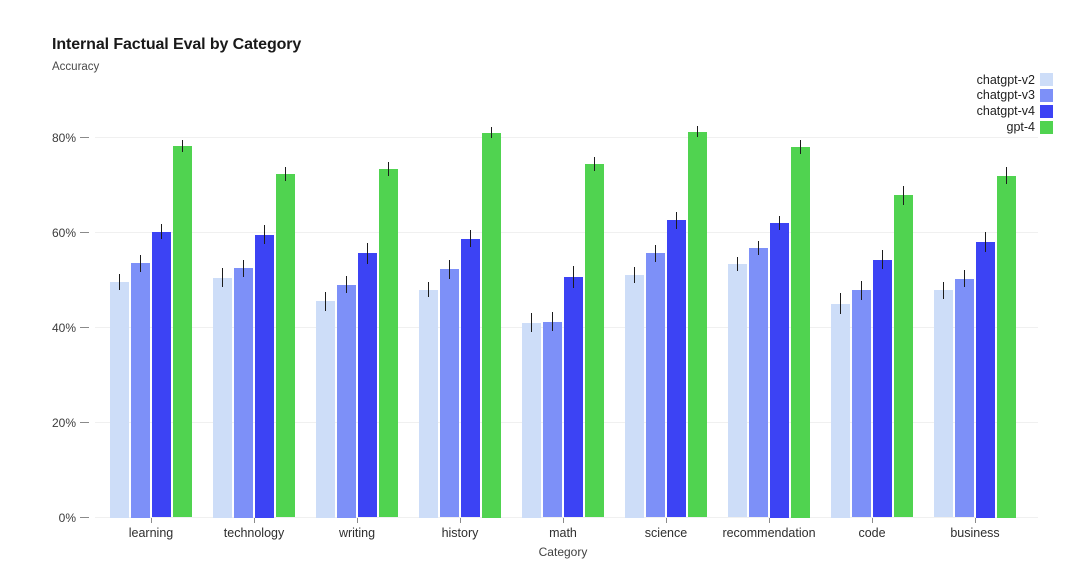  What do you see at coordinates (985, 242) in the screenshot?
I see `error-bar-chatgpt-v4-business` at bounding box center [985, 242].